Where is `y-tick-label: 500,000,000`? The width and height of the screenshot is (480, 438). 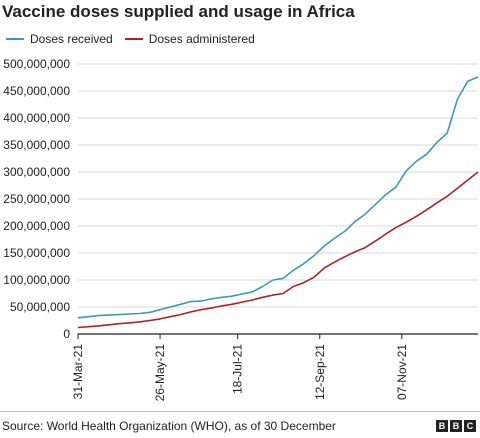
y-tick-label: 500,000,000 is located at coordinates (36, 64).